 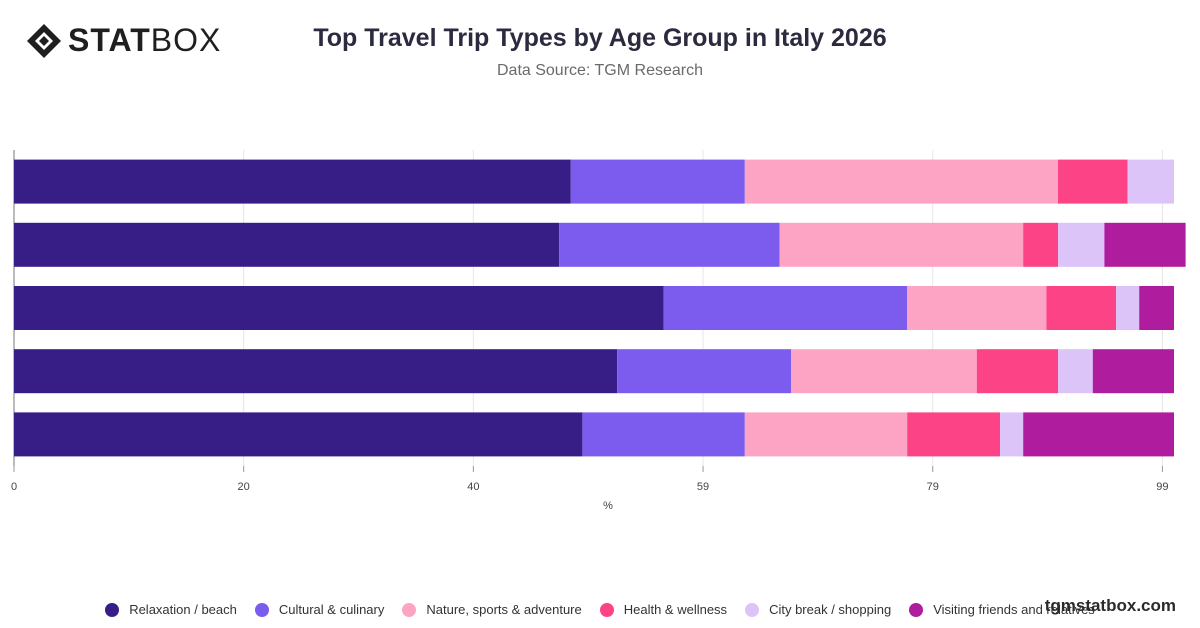 I want to click on legend-item: Relaxation / beach, so click(x=171, y=609).